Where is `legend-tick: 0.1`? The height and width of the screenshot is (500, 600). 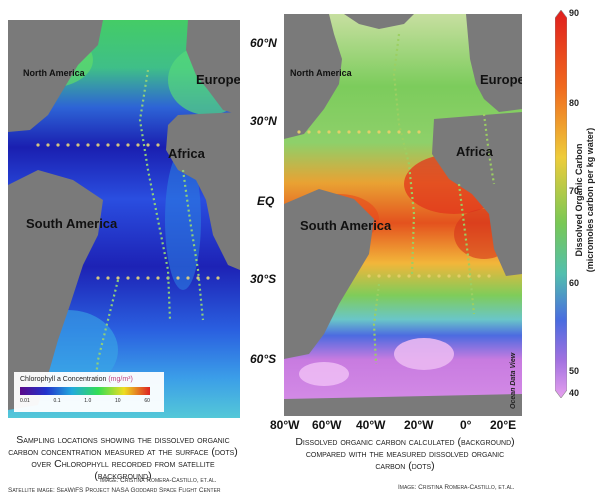 legend-tick: 0.1 is located at coordinates (57, 401).